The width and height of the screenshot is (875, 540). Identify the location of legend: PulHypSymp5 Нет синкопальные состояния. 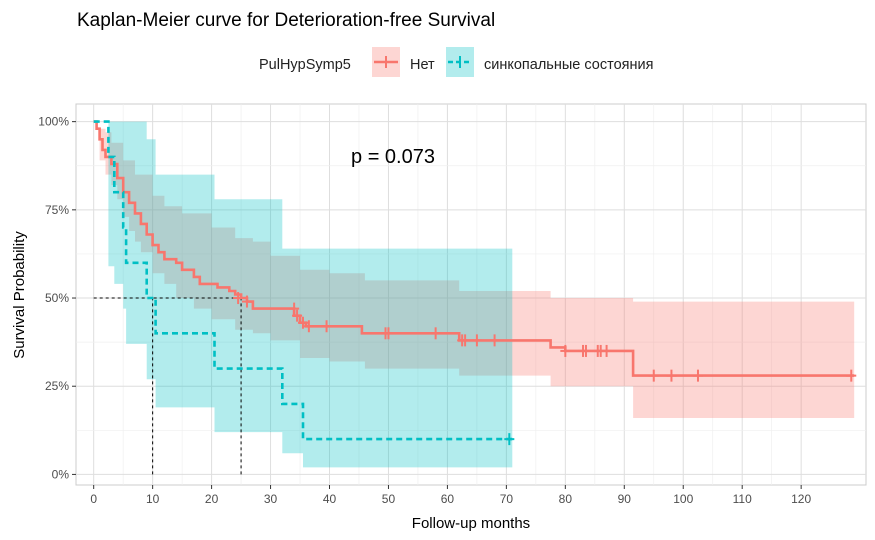
(456, 62).